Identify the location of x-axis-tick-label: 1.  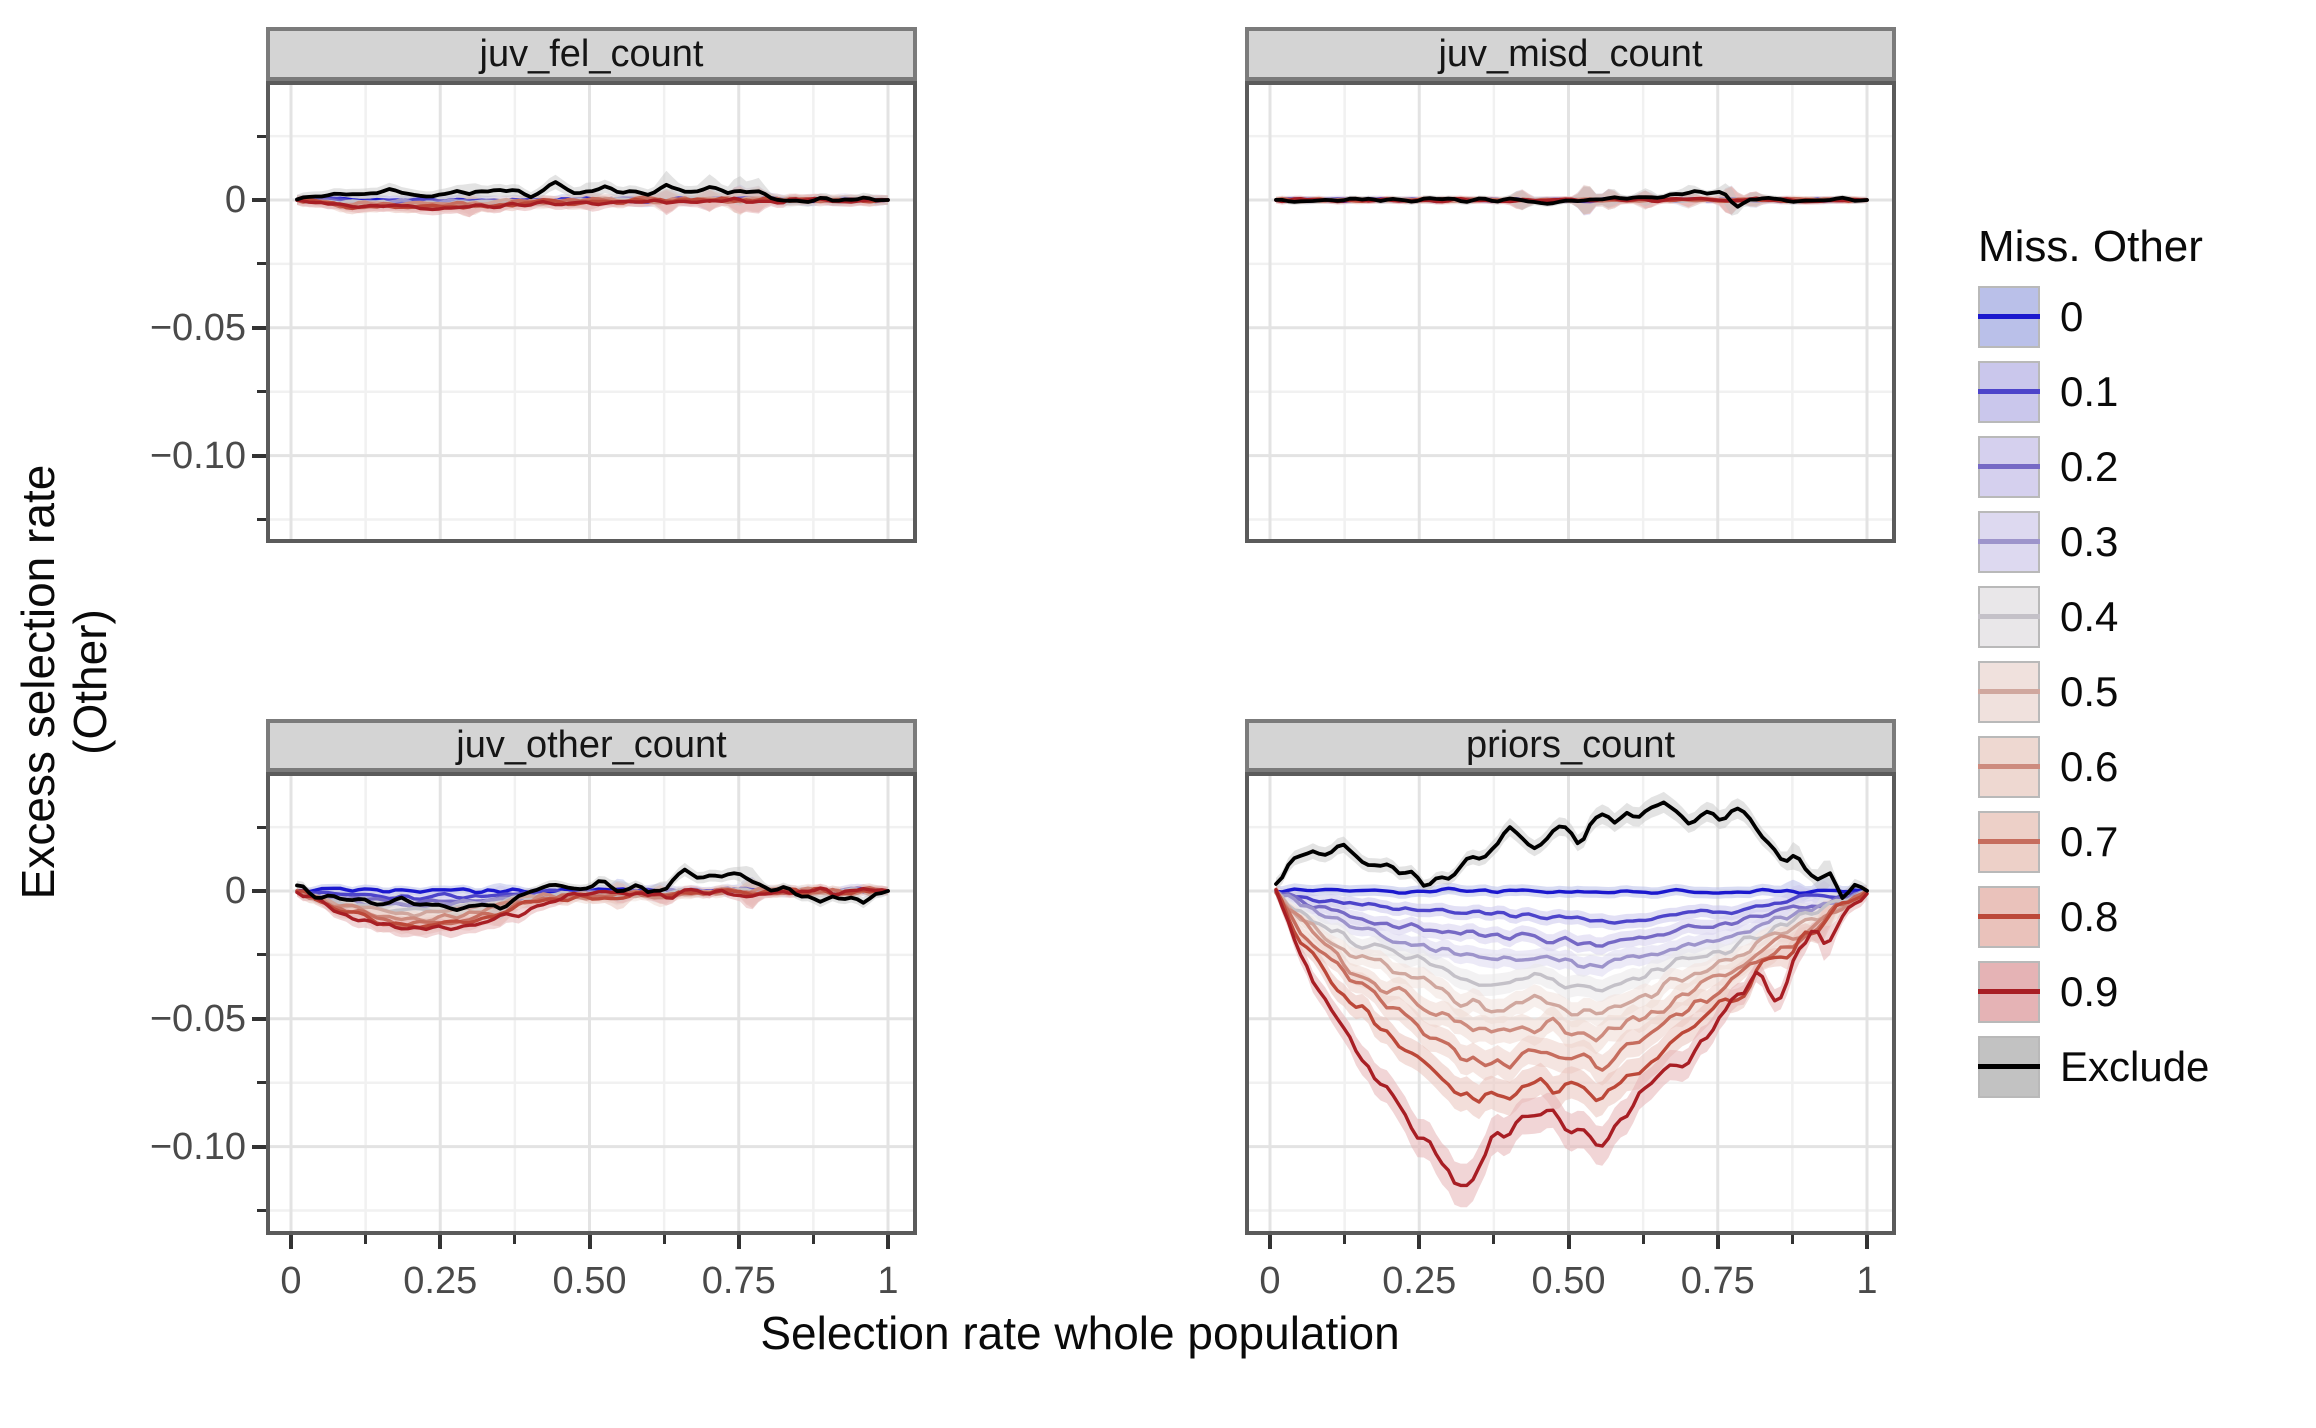
(888, 1281).